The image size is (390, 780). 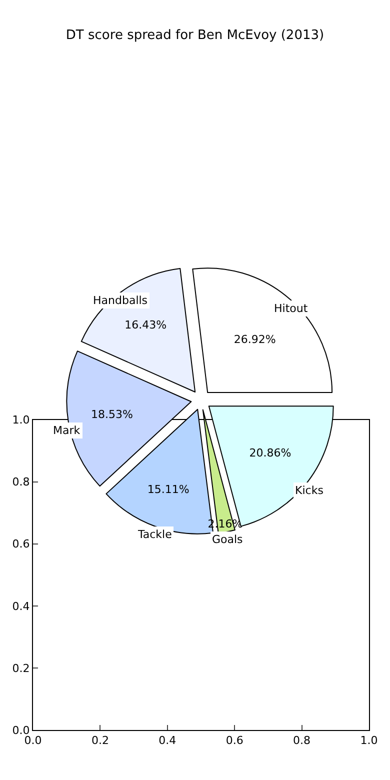 What do you see at coordinates (154, 534) in the screenshot?
I see `slice-label: Tackle` at bounding box center [154, 534].